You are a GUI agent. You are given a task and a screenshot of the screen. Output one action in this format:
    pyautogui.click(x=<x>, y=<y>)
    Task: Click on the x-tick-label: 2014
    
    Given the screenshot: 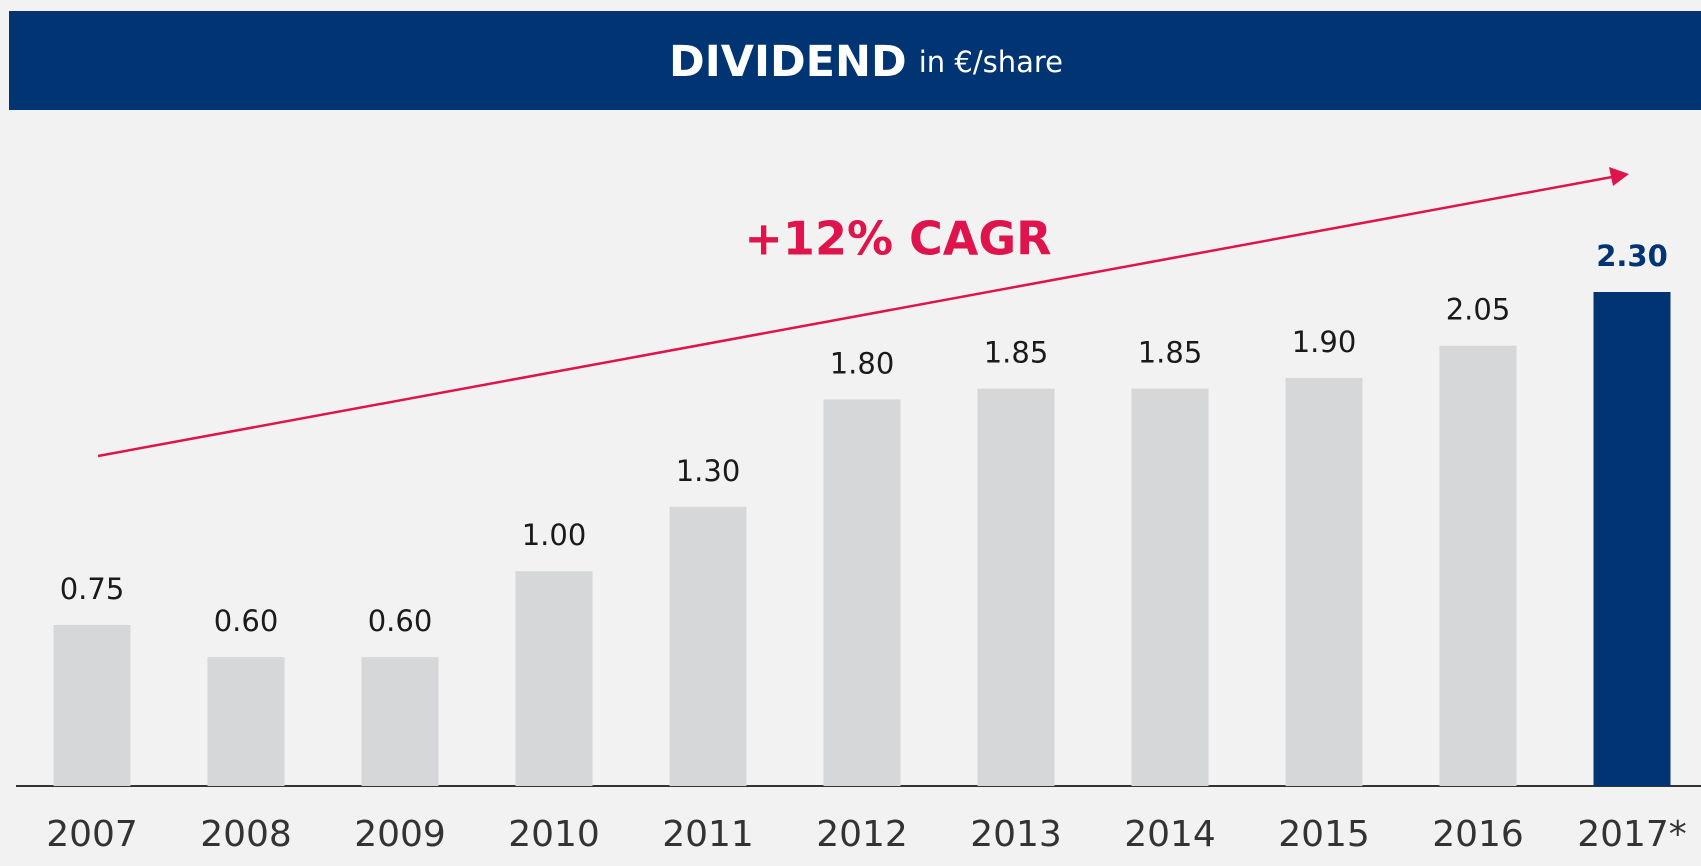 What is the action you would take?
    pyautogui.click(x=1170, y=834)
    